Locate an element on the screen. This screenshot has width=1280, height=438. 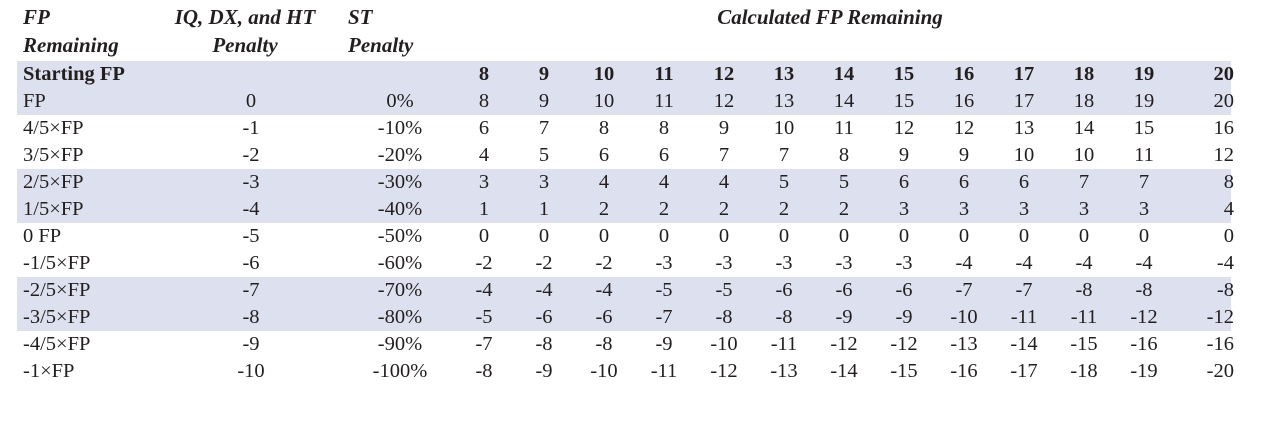
st-penalty-cell: -100% is located at coordinates (400, 371).